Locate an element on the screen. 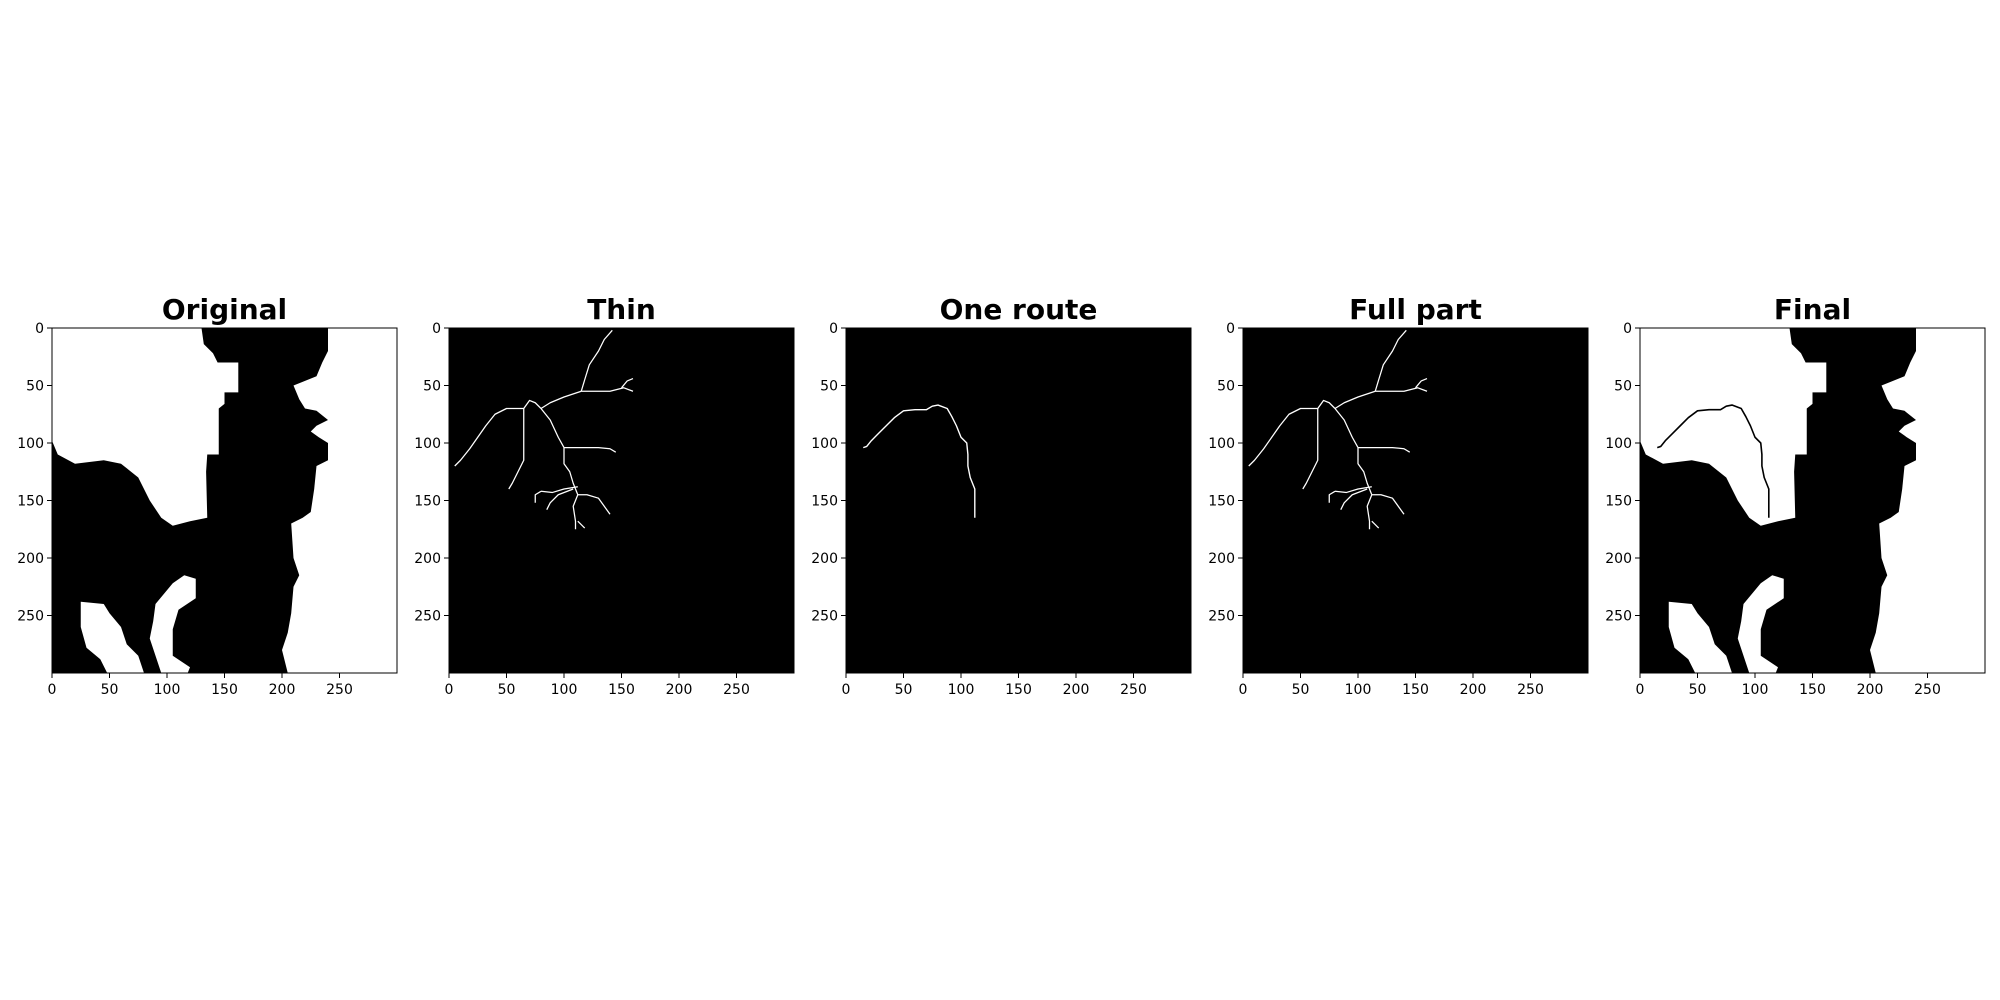 This screenshot has height=1000, width=2000. panel-title: Final is located at coordinates (1812, 309).